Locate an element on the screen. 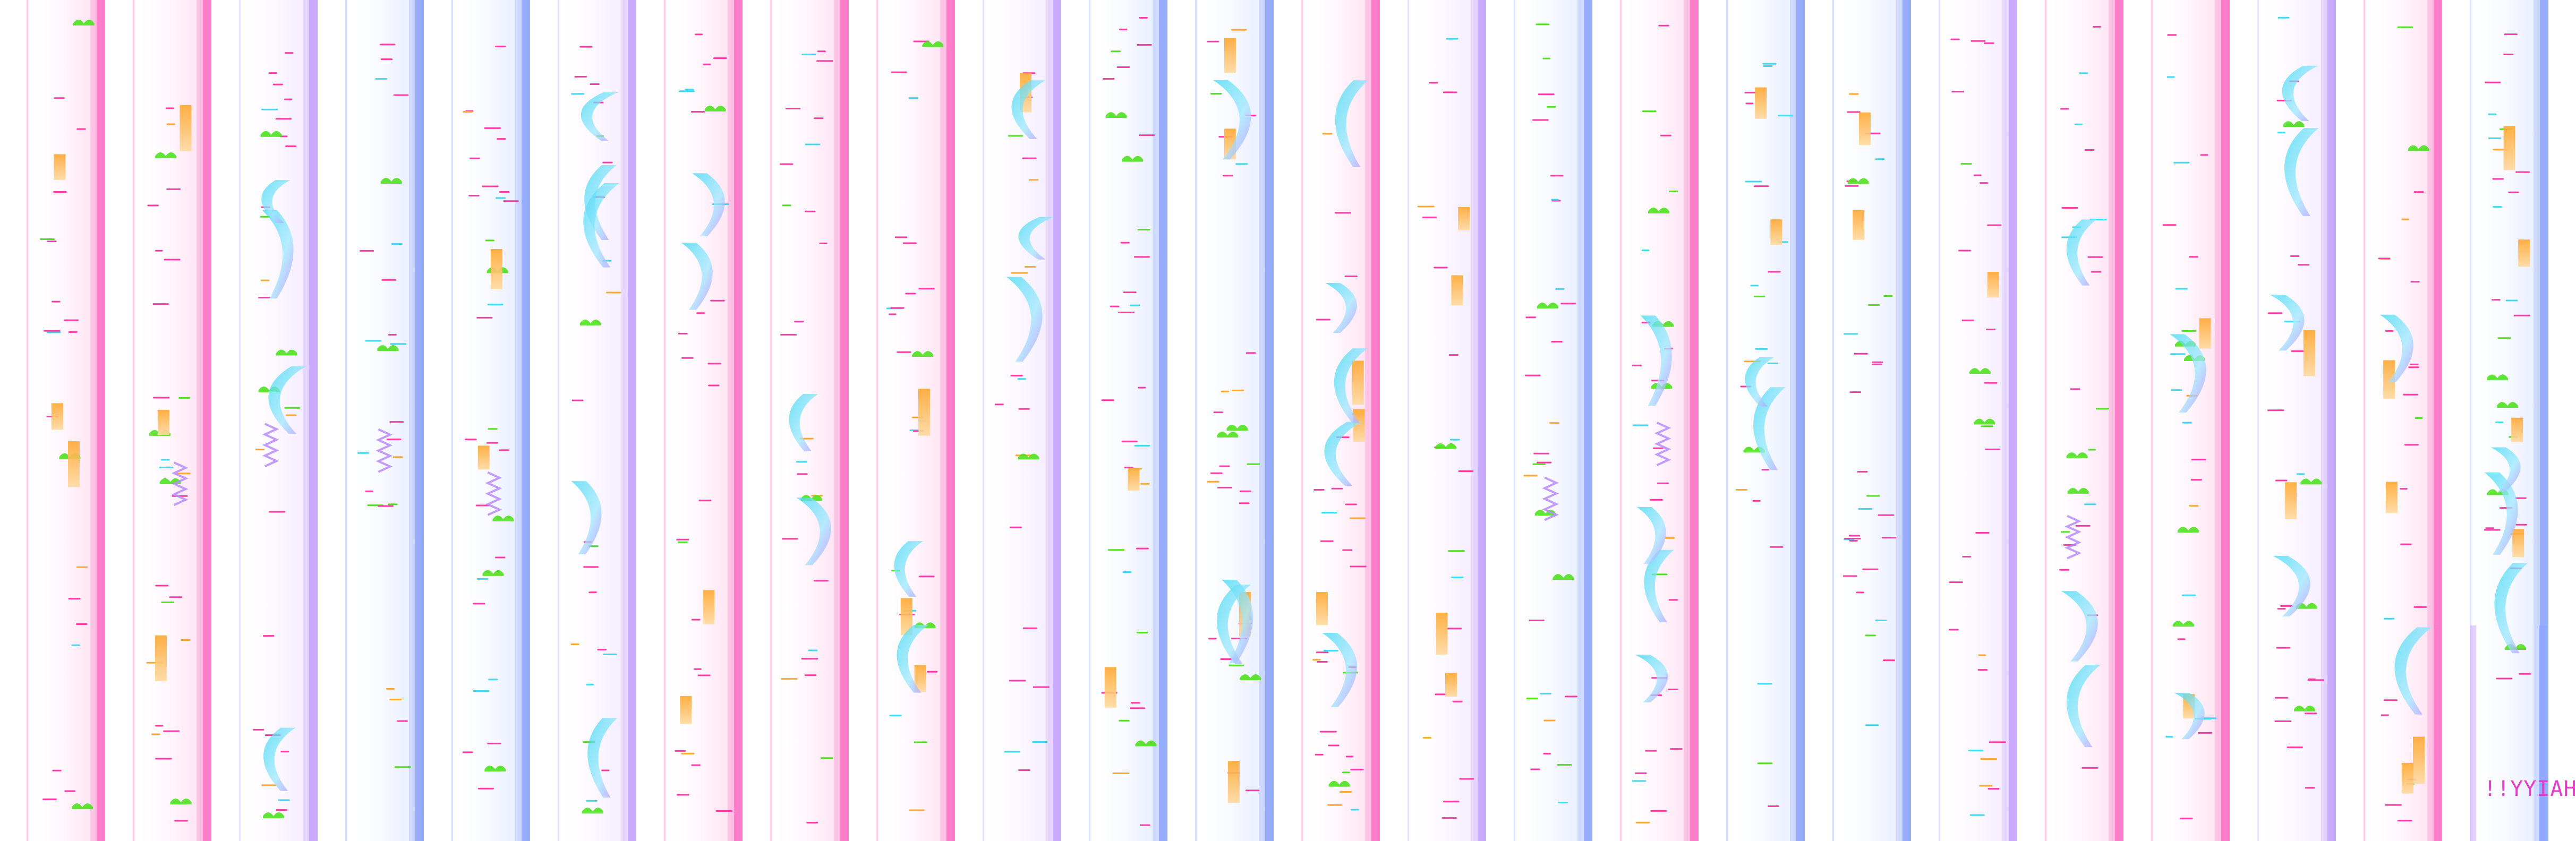 The image size is (2576, 841). column-rail is located at coordinates (1907, 420).